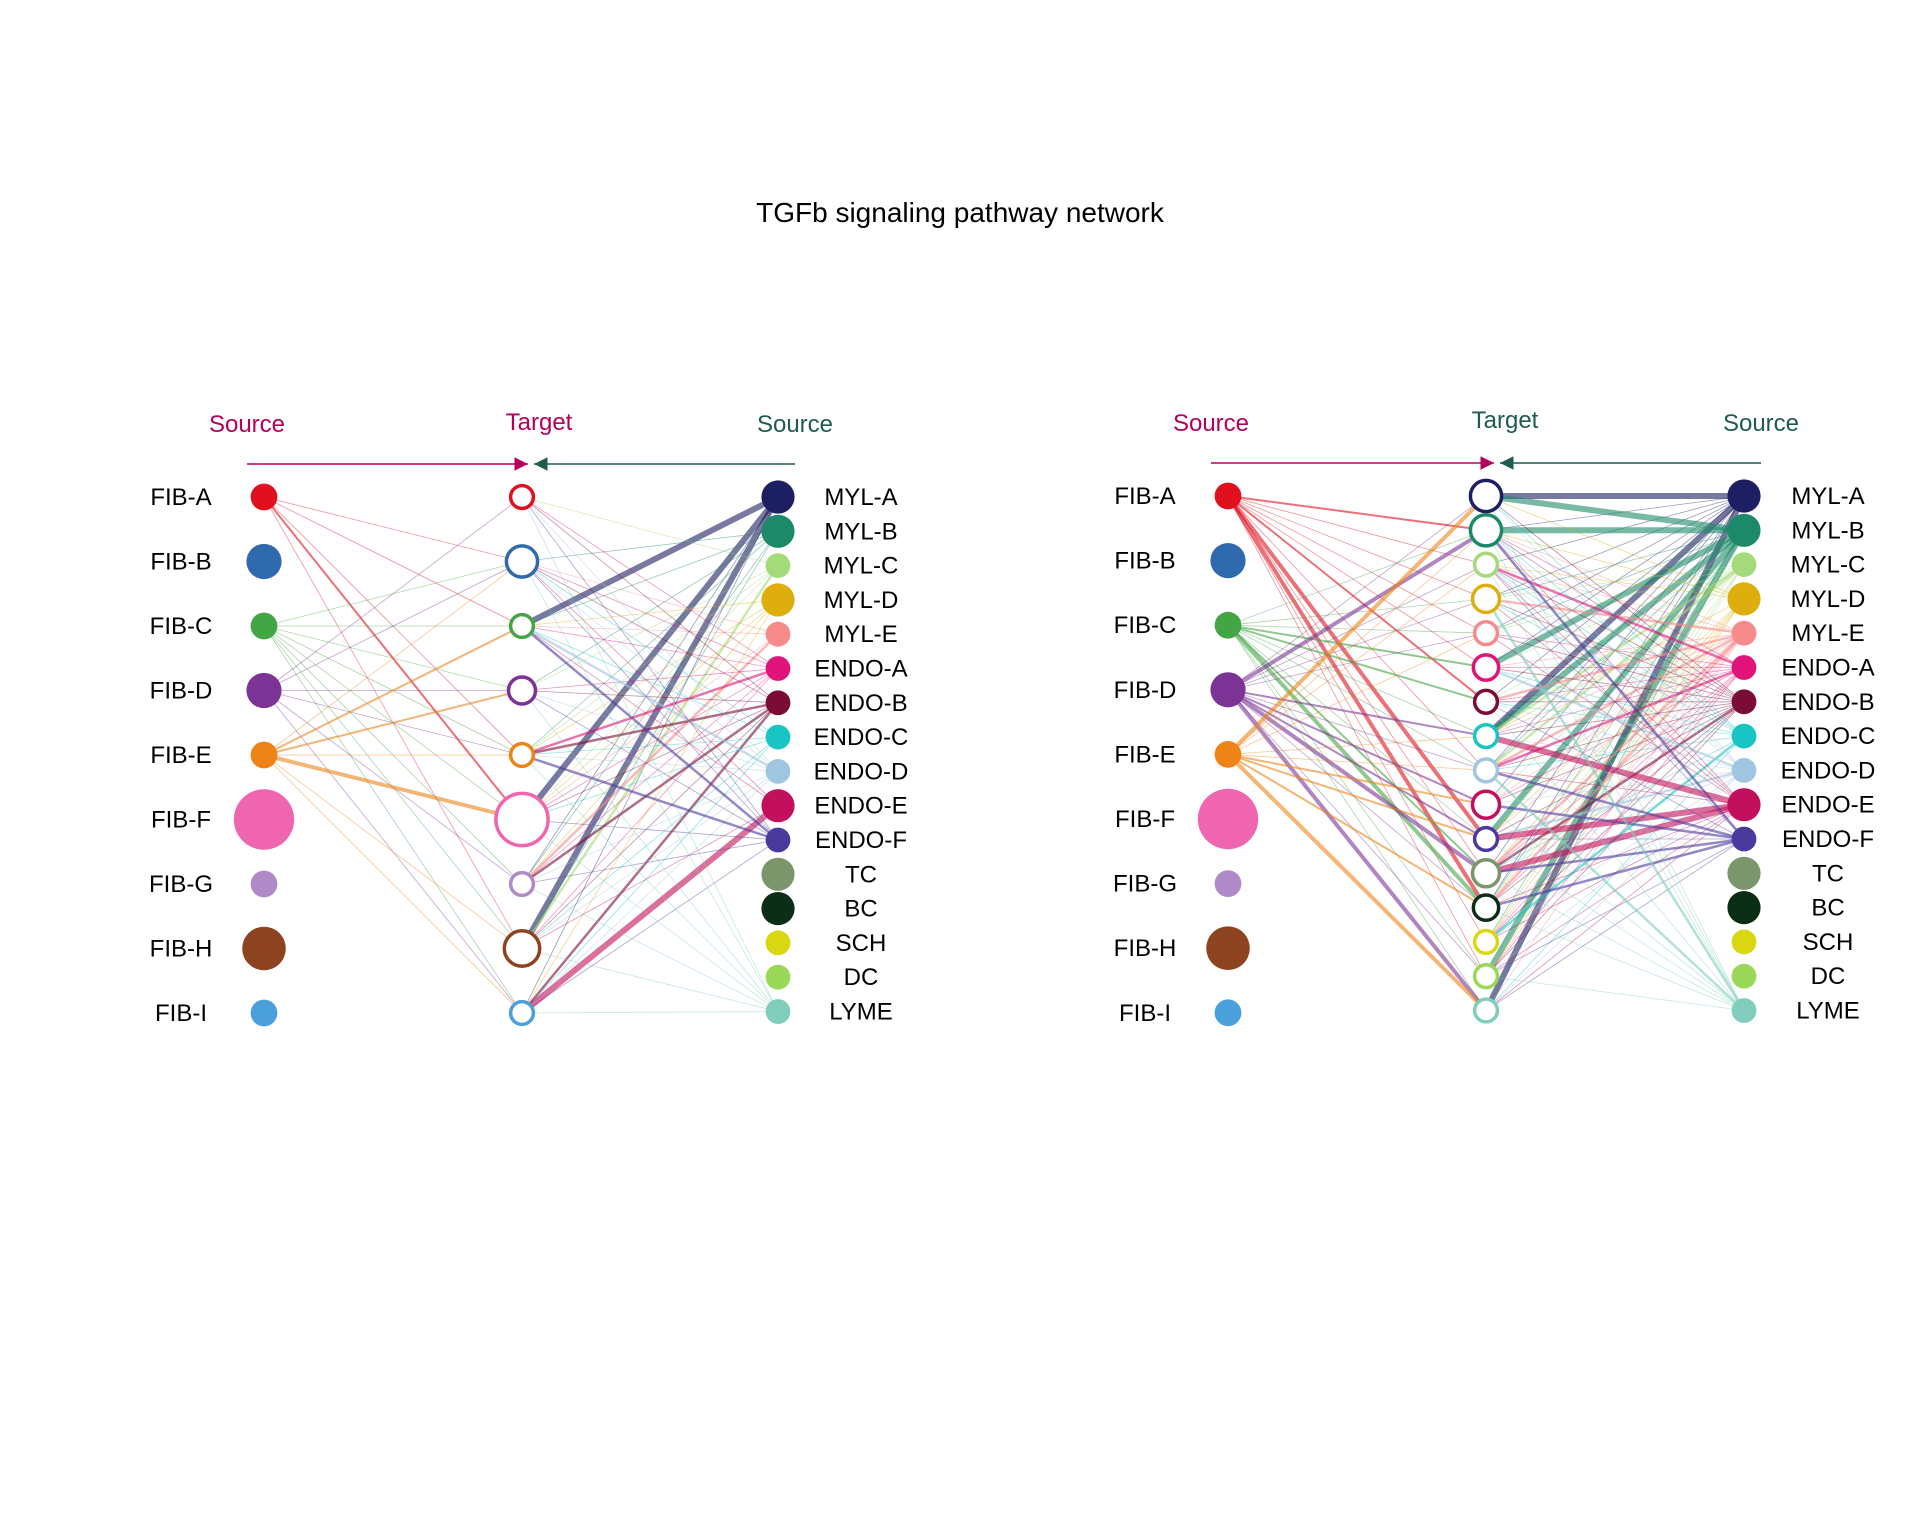  Describe the element at coordinates (1744, 839) in the screenshot. I see `source-node-endo-f` at that location.